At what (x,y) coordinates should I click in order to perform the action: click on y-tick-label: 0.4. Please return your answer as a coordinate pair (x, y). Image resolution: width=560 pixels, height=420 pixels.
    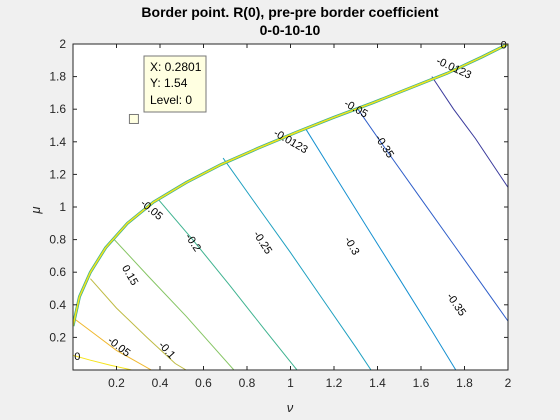
    Looking at the image, I should click on (57, 305).